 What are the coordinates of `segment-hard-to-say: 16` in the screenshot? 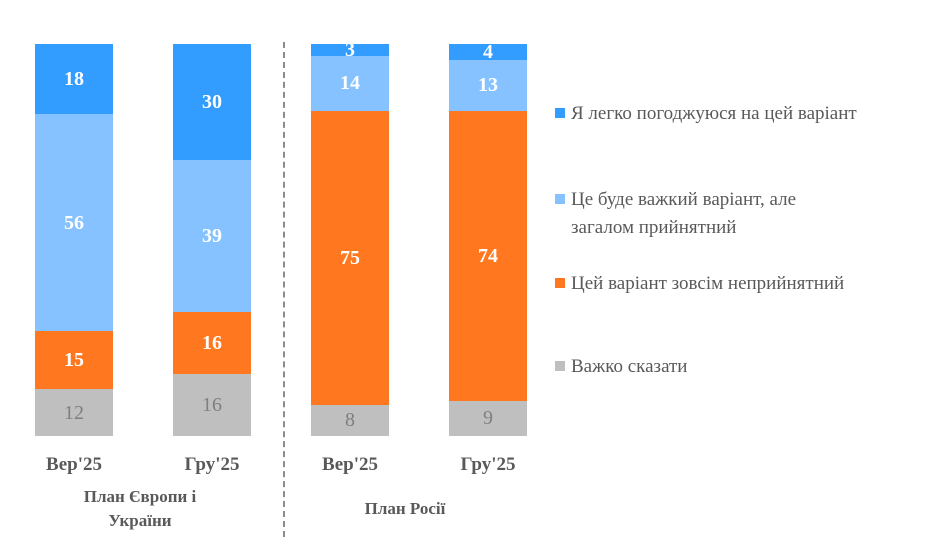 It's located at (212, 404).